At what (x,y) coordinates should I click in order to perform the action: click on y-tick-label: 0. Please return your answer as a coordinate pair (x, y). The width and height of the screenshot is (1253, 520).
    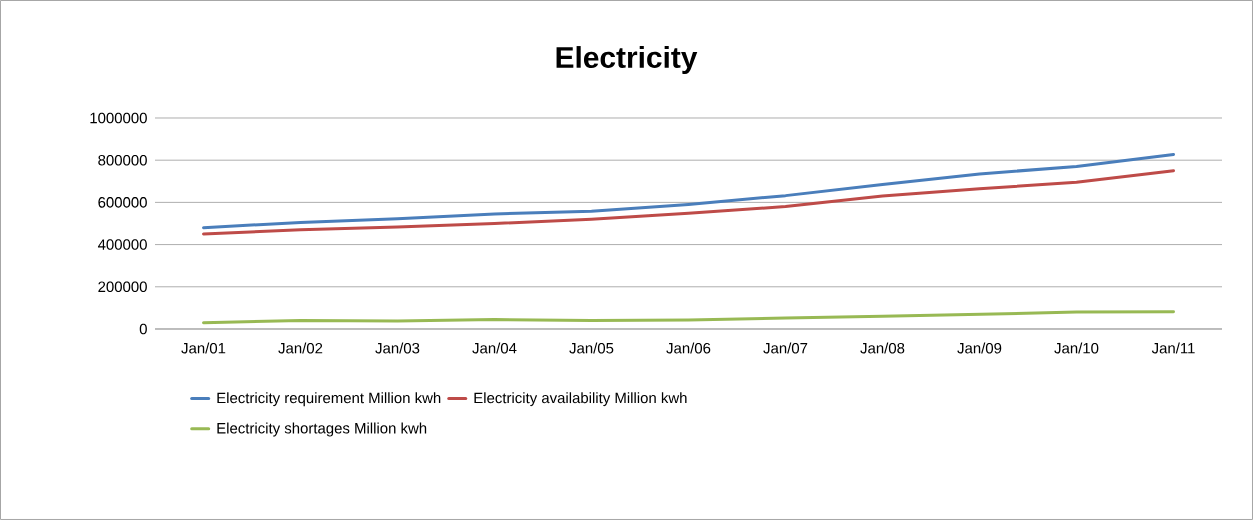
    Looking at the image, I should click on (143, 329).